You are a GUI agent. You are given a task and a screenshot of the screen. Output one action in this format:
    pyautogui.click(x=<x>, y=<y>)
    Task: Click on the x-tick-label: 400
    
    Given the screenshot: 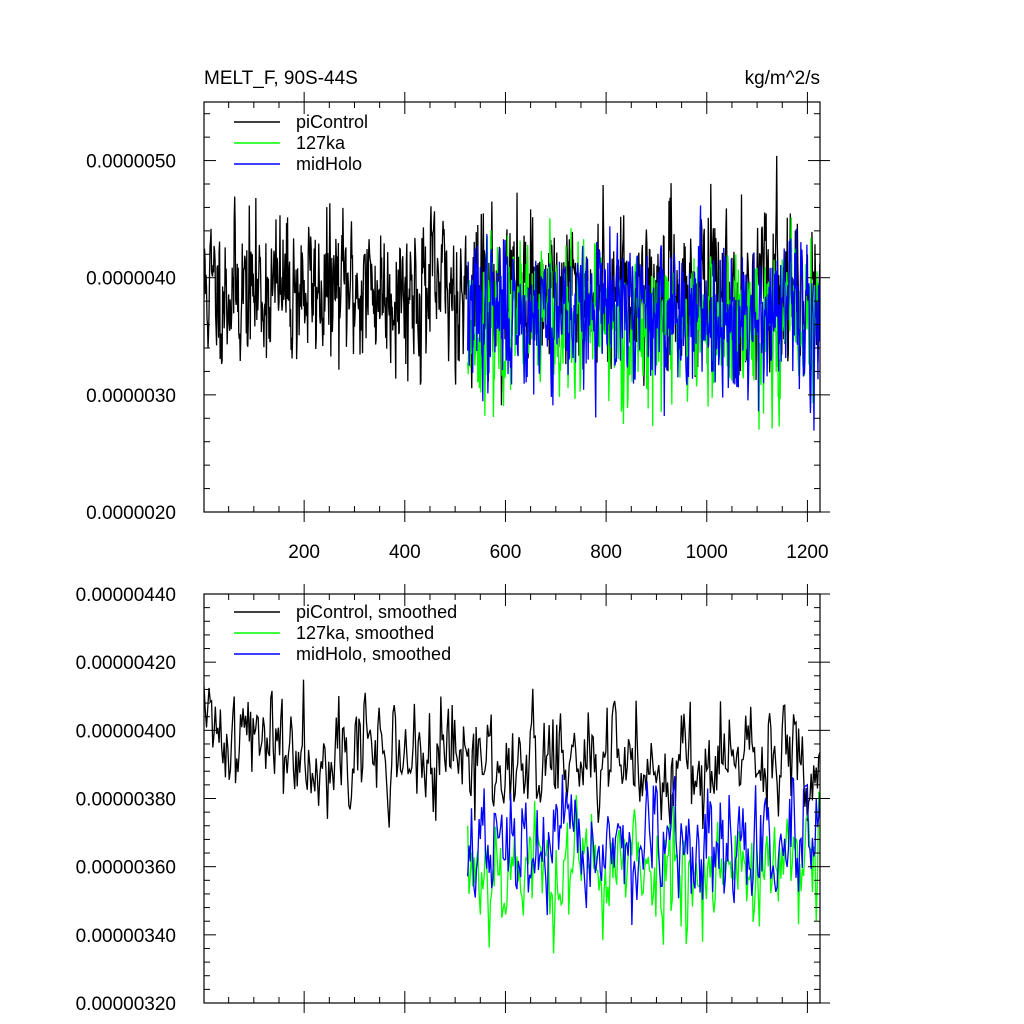 What is the action you would take?
    pyautogui.click(x=405, y=552)
    